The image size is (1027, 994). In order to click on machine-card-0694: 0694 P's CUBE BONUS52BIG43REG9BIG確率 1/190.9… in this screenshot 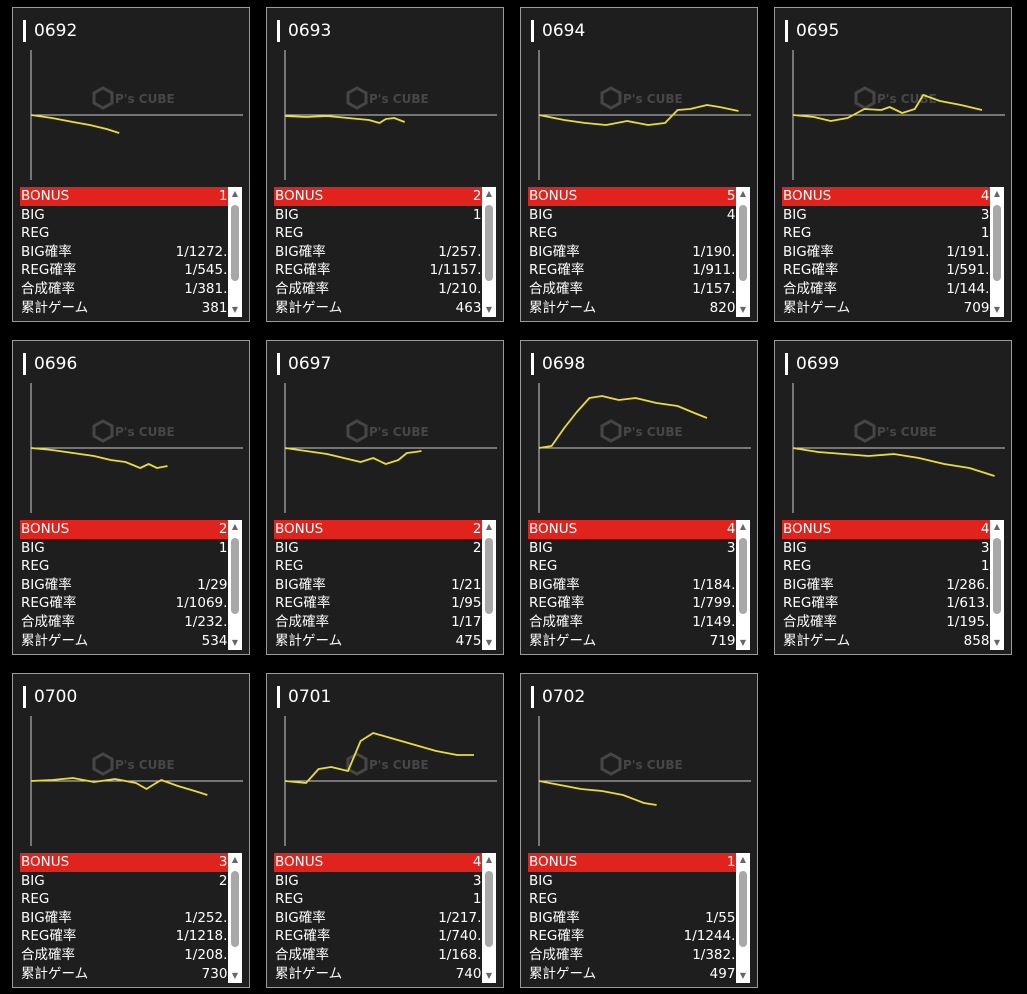, I will do `click(639, 164)`.